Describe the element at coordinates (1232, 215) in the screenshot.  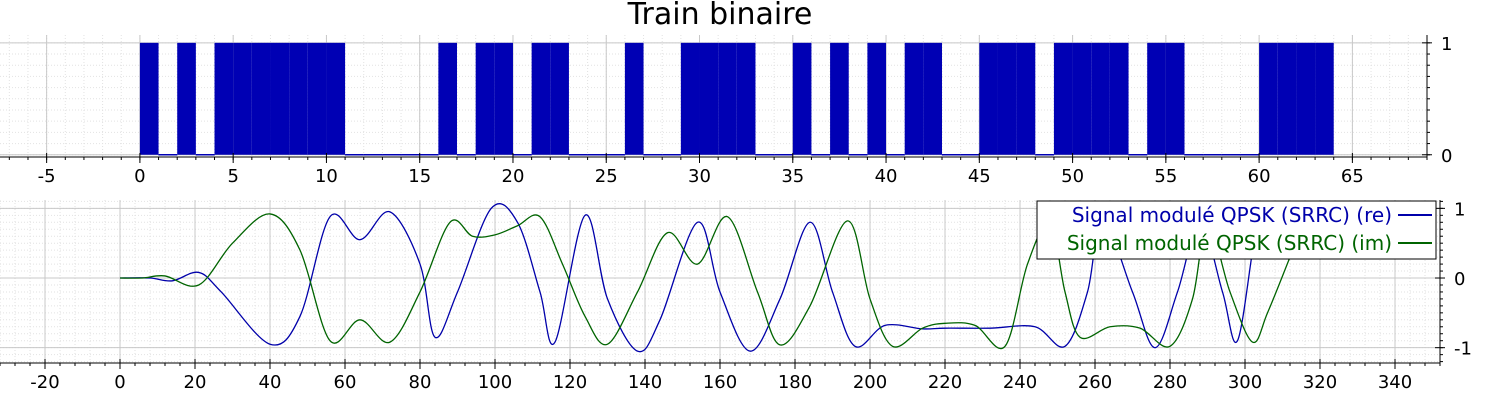
I see `legend-label-re: Signal modulé QPSK (SRRC) (re)` at that location.